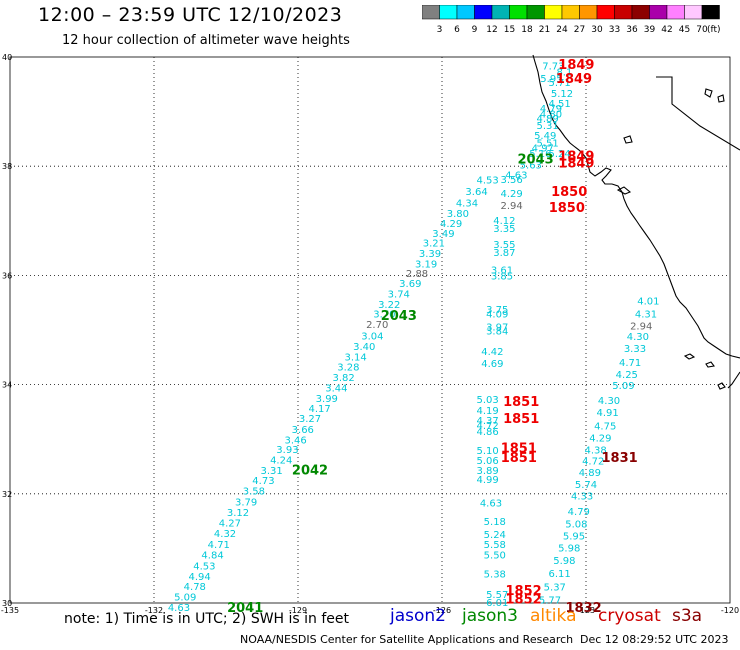 This screenshot has width=740, height=650. I want to click on wave-height-label: 3.66, so click(303, 430).